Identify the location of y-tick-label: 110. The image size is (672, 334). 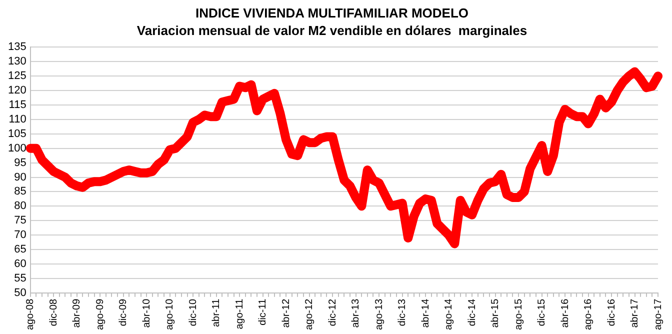
(17, 119).